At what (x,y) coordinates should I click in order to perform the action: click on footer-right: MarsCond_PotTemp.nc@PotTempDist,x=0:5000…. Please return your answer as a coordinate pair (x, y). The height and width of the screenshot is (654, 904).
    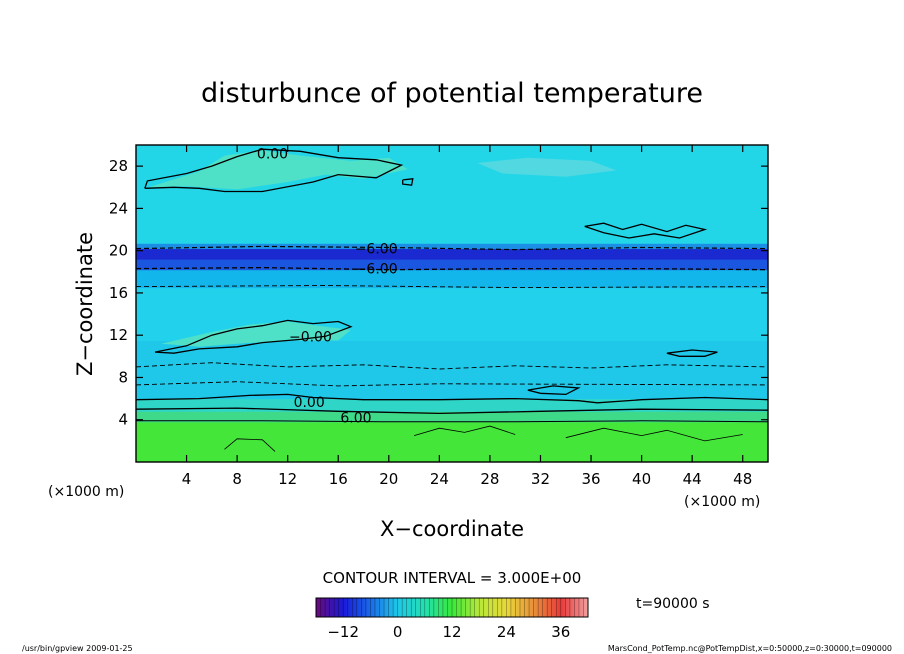
    Looking at the image, I should click on (750, 648).